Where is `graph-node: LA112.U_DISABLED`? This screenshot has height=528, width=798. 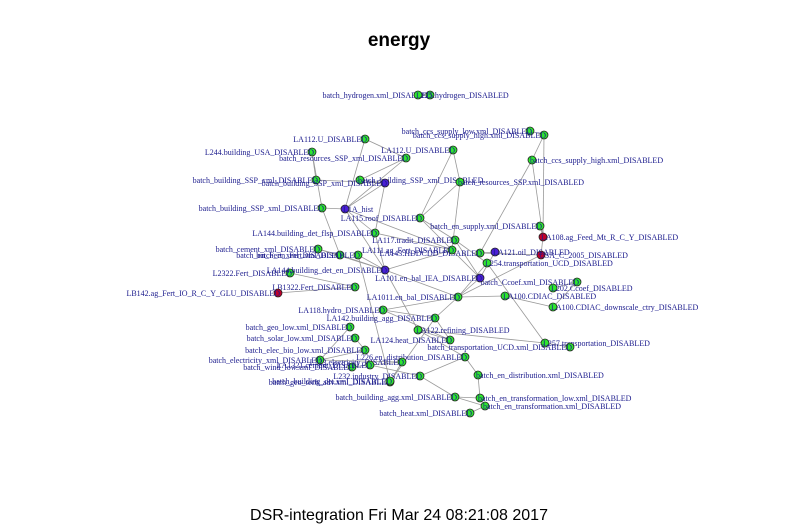 graph-node: LA112.U_DISABLED is located at coordinates (419, 150).